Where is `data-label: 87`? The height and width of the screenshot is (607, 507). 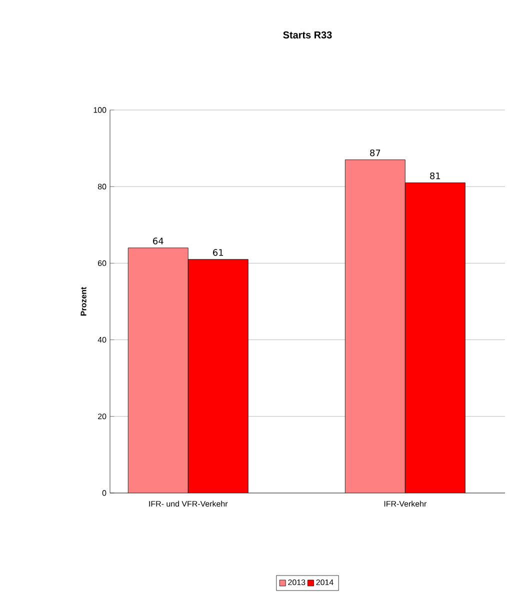
data-label: 87 is located at coordinates (375, 152).